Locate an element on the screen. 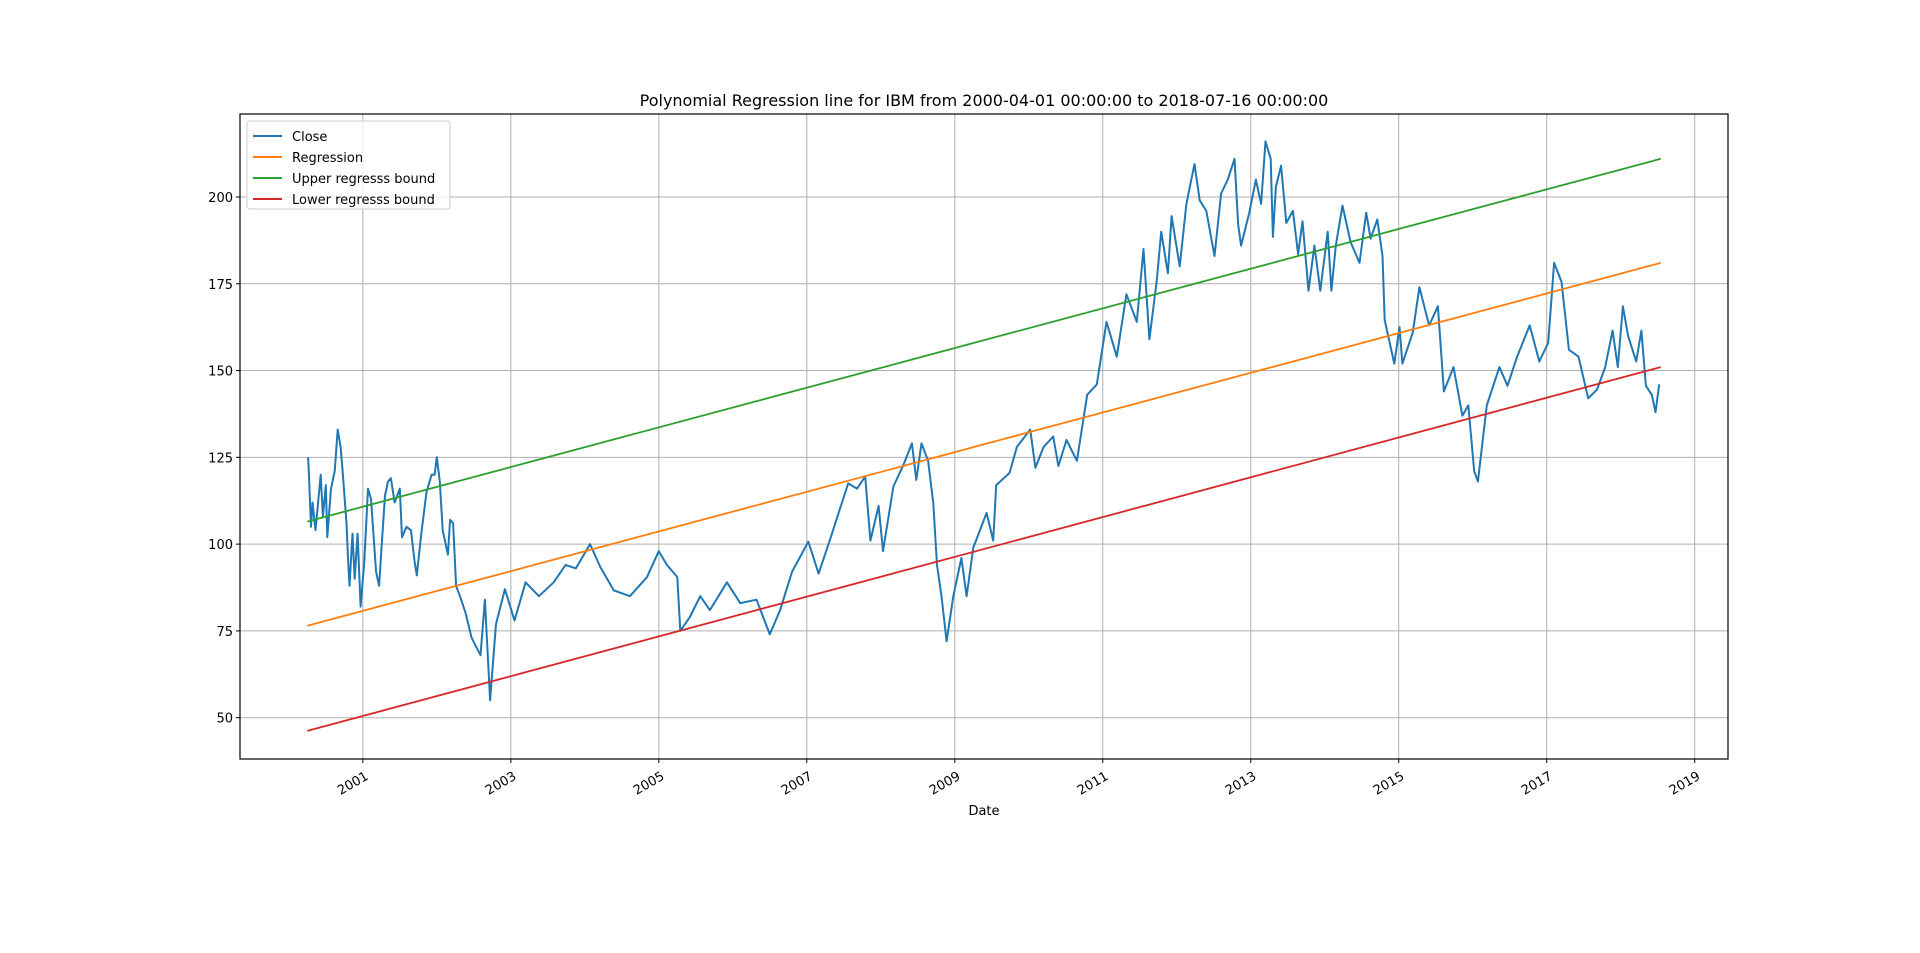  y-tick-label: 75 is located at coordinates (224, 632).